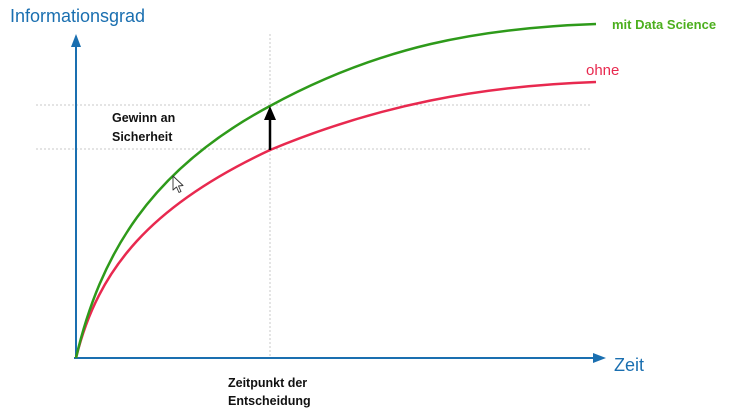 The width and height of the screenshot is (737, 412). Describe the element at coordinates (144, 118) in the screenshot. I see `gain-annotation-line1: Gewinn an` at that location.